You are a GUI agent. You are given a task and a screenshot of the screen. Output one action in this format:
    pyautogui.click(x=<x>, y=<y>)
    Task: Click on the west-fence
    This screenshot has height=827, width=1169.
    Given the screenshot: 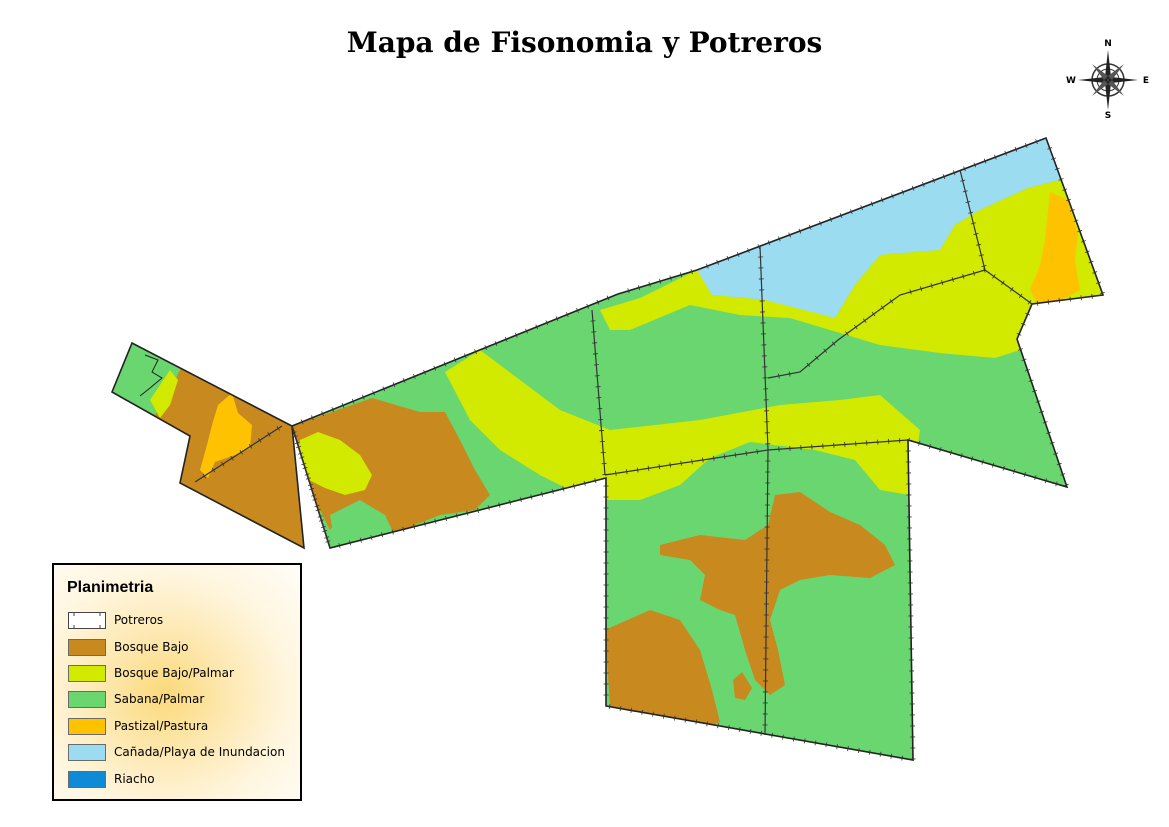 What is the action you would take?
    pyautogui.click(x=238, y=454)
    